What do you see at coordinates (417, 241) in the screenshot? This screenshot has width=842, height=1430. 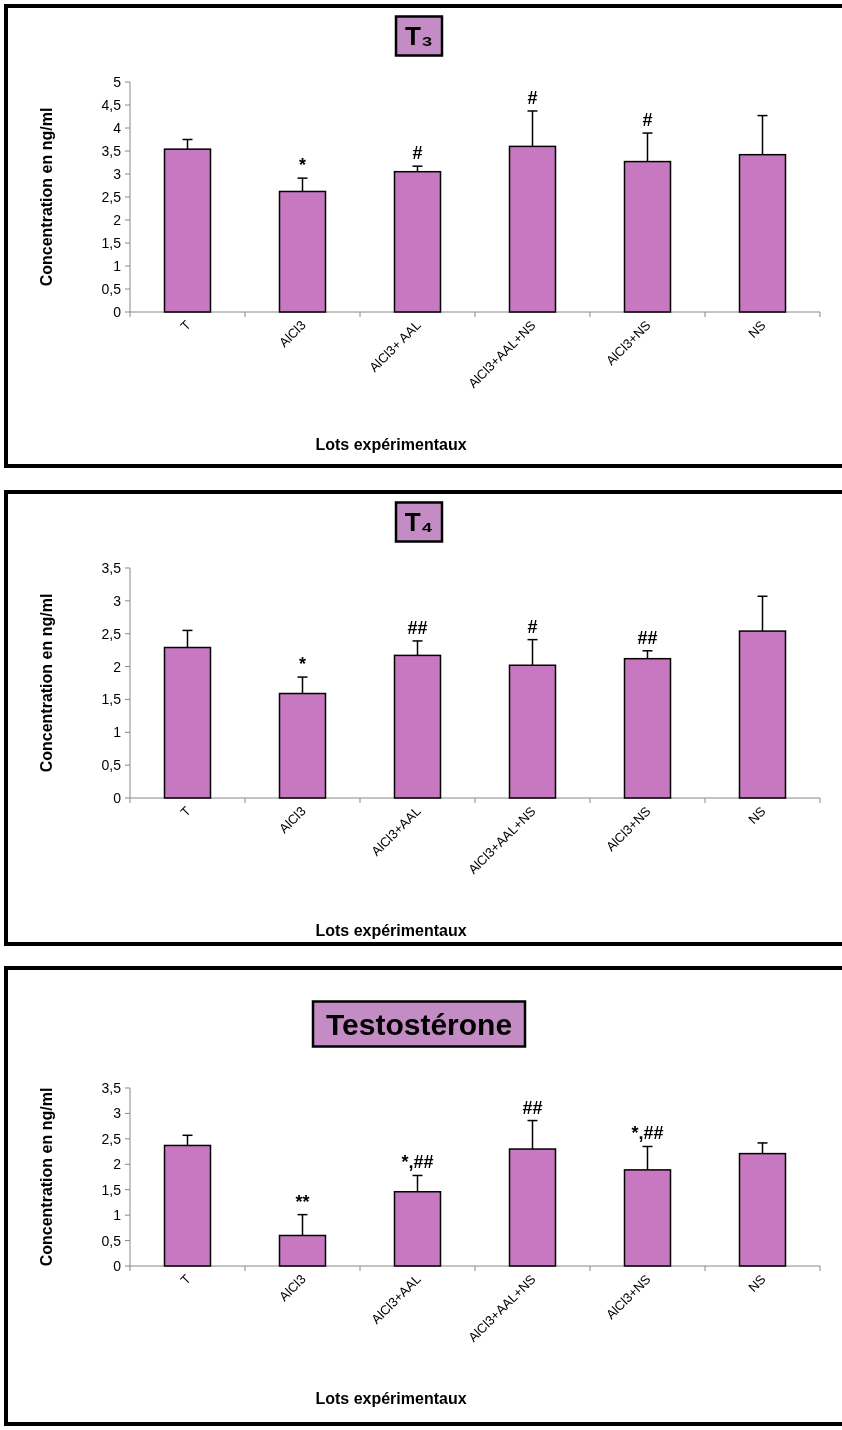 I see `bar` at bounding box center [417, 241].